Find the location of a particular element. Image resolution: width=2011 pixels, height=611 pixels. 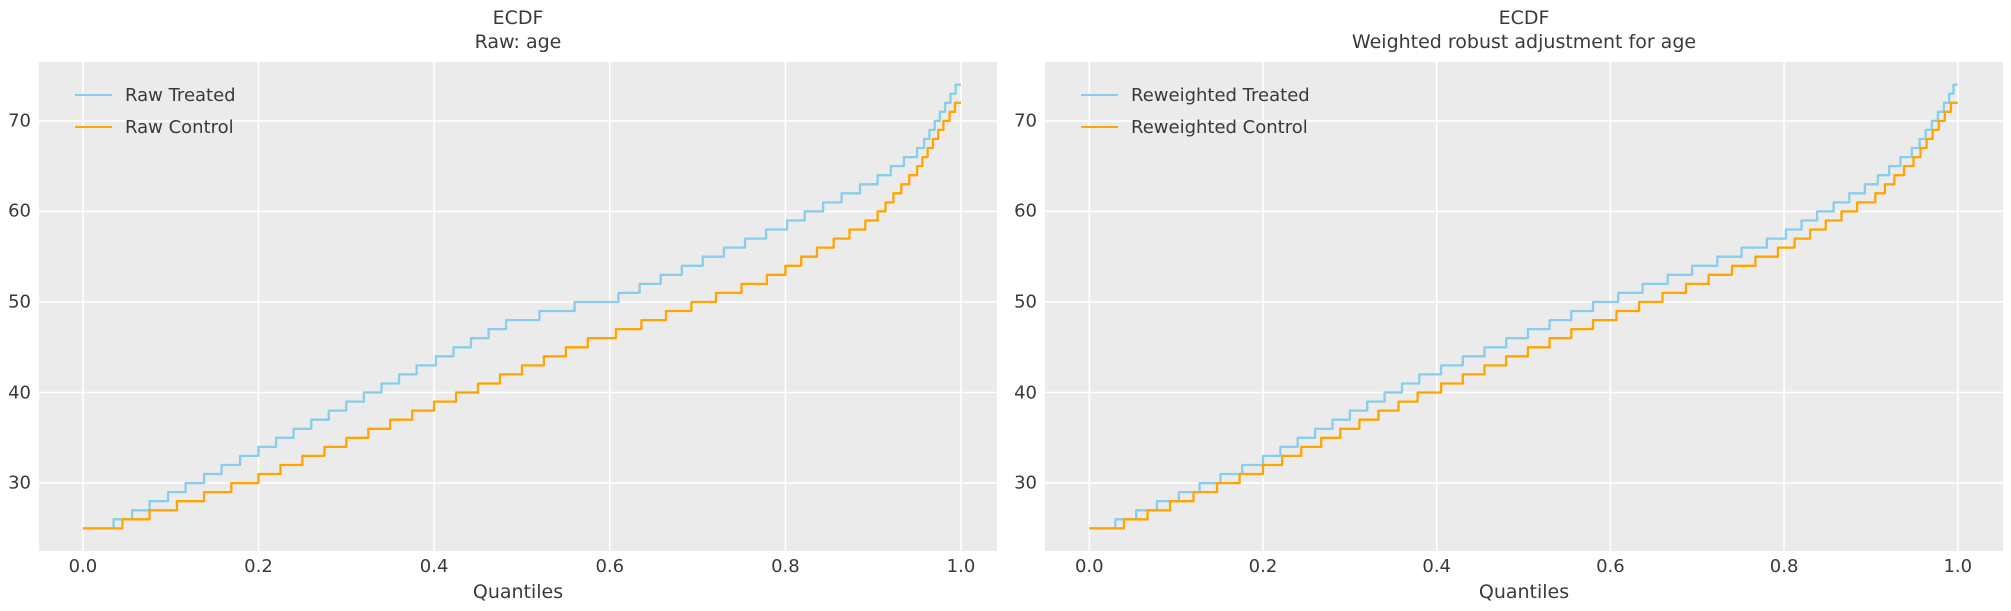

legend-item: Reweighted Control is located at coordinates (1195, 127).